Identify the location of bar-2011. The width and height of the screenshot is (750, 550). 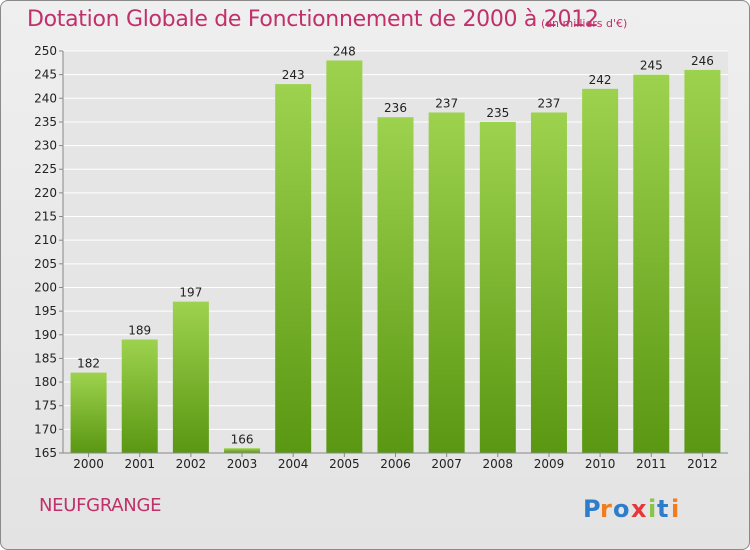
(651, 263).